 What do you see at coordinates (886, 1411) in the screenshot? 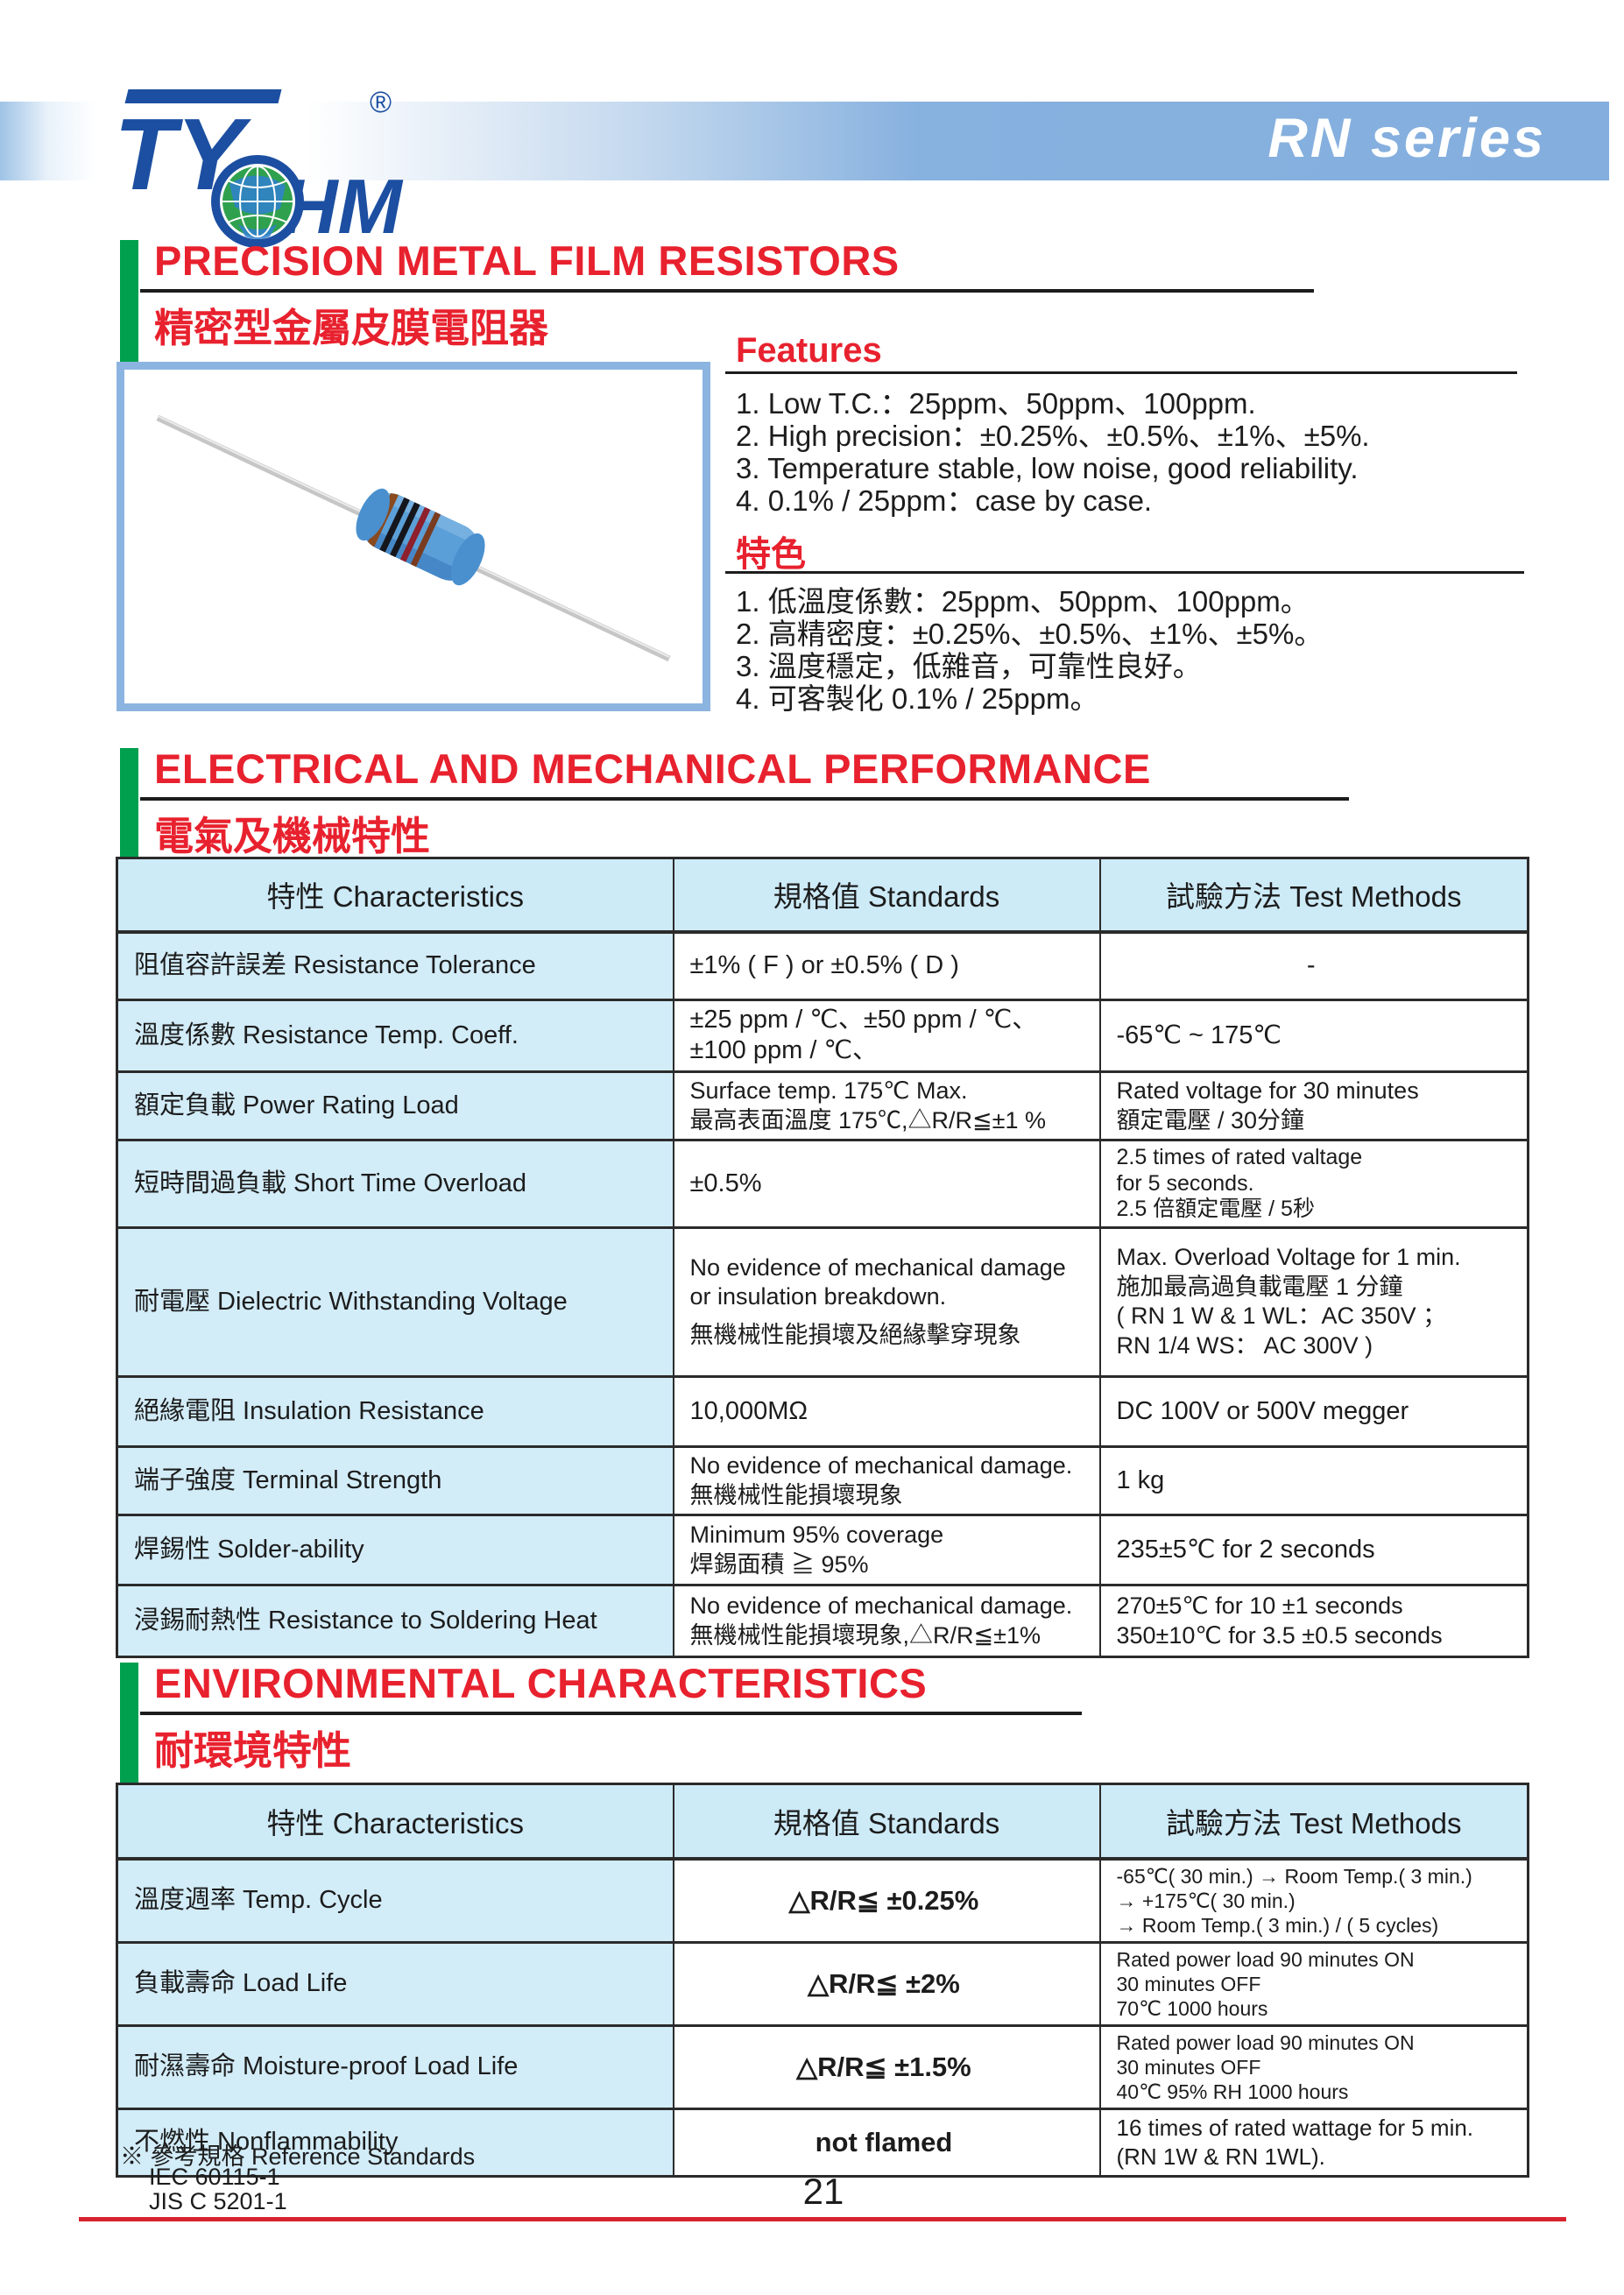
I see `standards-cell: 10,000MΩ` at bounding box center [886, 1411].